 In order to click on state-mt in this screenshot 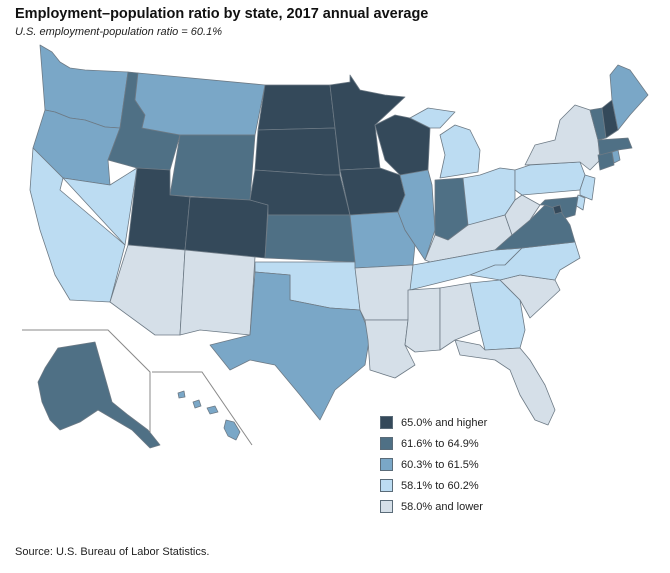, I will do `click(200, 104)`.